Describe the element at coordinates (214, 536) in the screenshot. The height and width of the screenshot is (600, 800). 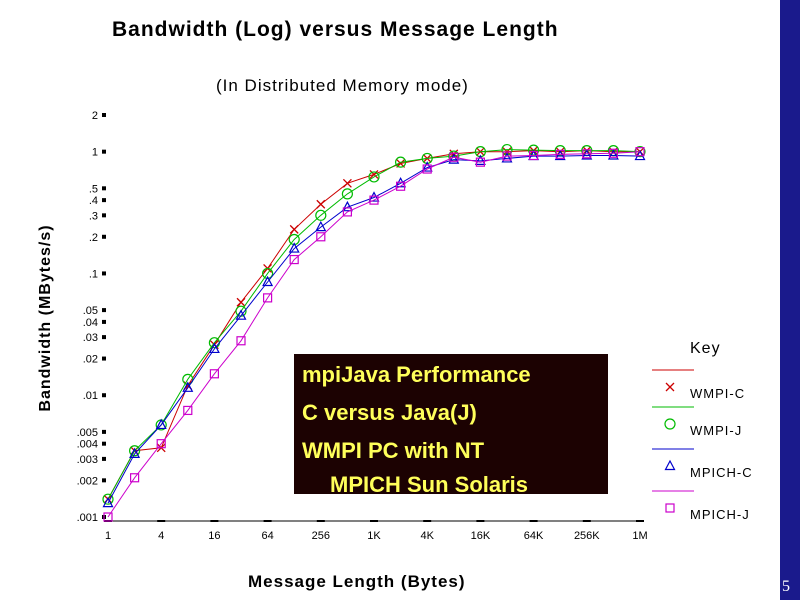
I see `x-tick-label: 16` at that location.